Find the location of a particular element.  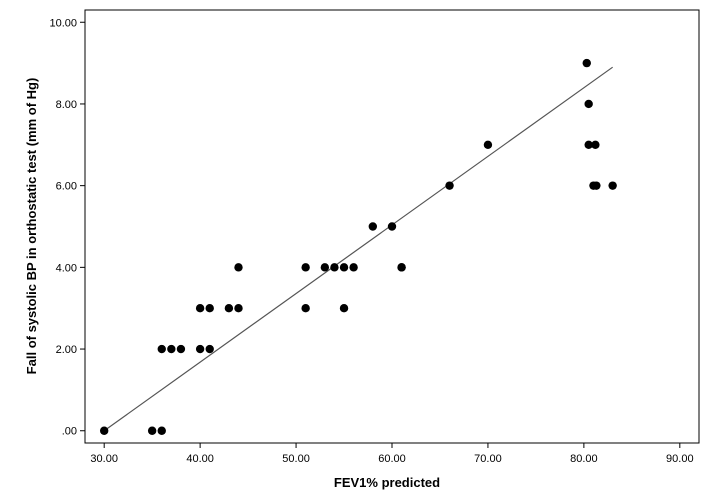

x-tick-label: 50.00 is located at coordinates (296, 459).